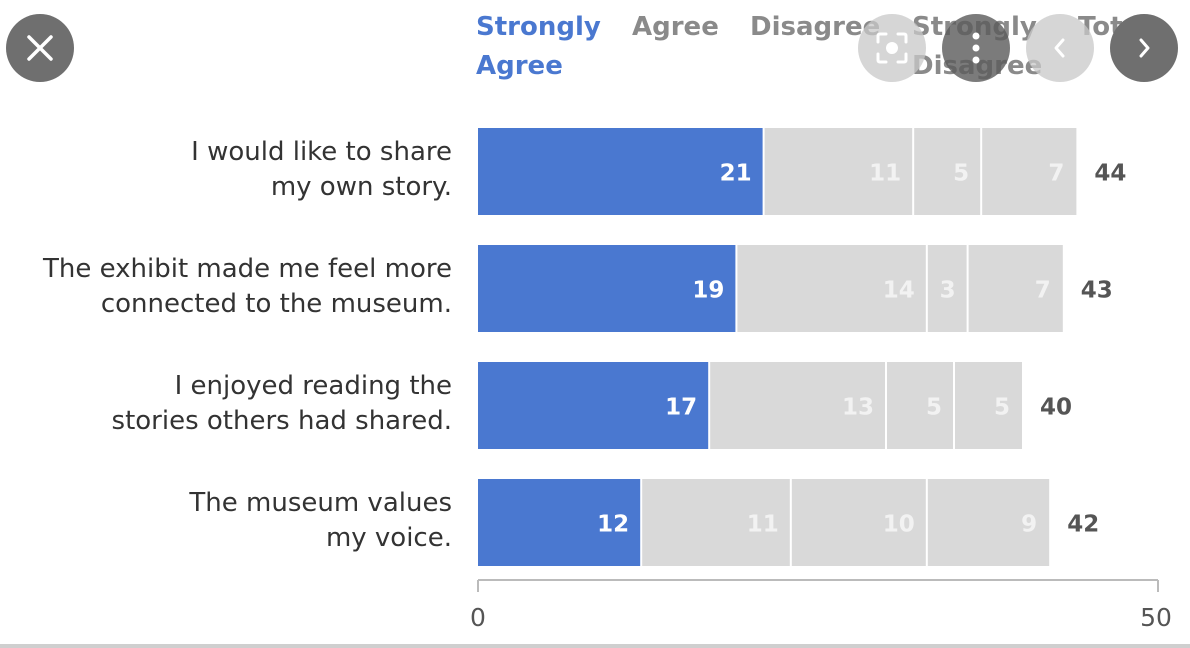 This screenshot has height=648, width=1190. I want to click on previous-button, so click(1060, 48).